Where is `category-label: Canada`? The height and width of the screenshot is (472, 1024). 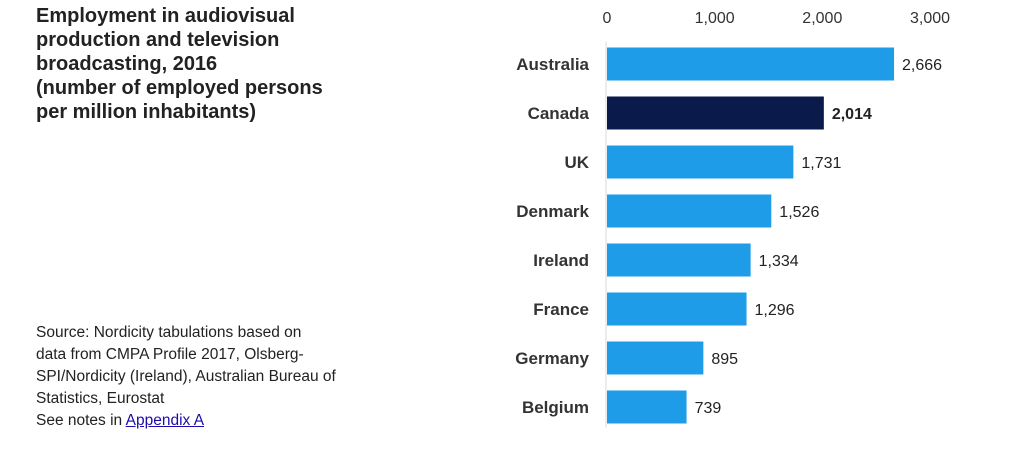
category-label: Canada is located at coordinates (559, 113).